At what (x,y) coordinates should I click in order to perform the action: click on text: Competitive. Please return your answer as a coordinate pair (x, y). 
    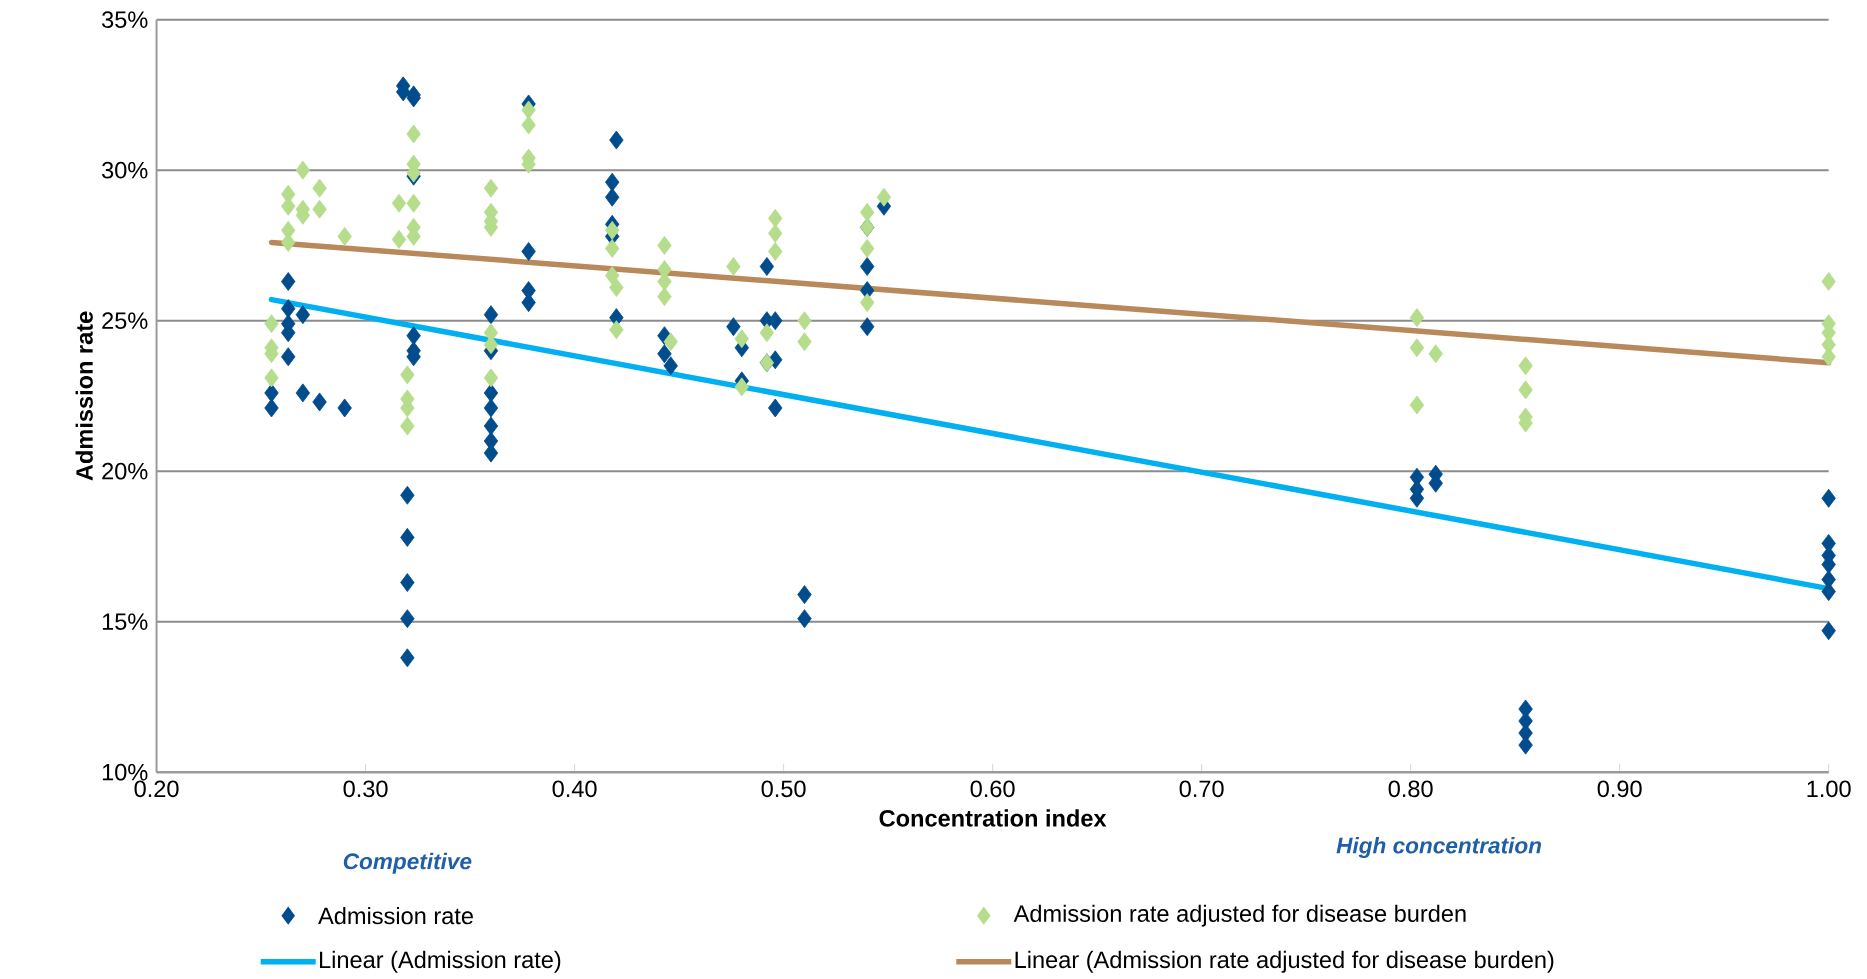
    Looking at the image, I should click on (407, 863).